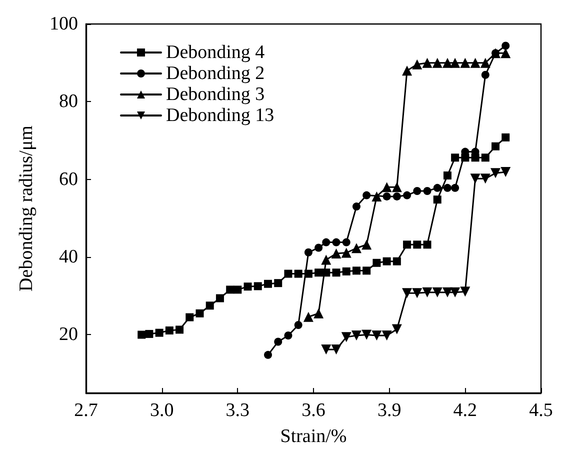 The width and height of the screenshot is (563, 451). What do you see at coordinates (215, 73) in the screenshot?
I see `legend-label: Debonding 2` at bounding box center [215, 73].